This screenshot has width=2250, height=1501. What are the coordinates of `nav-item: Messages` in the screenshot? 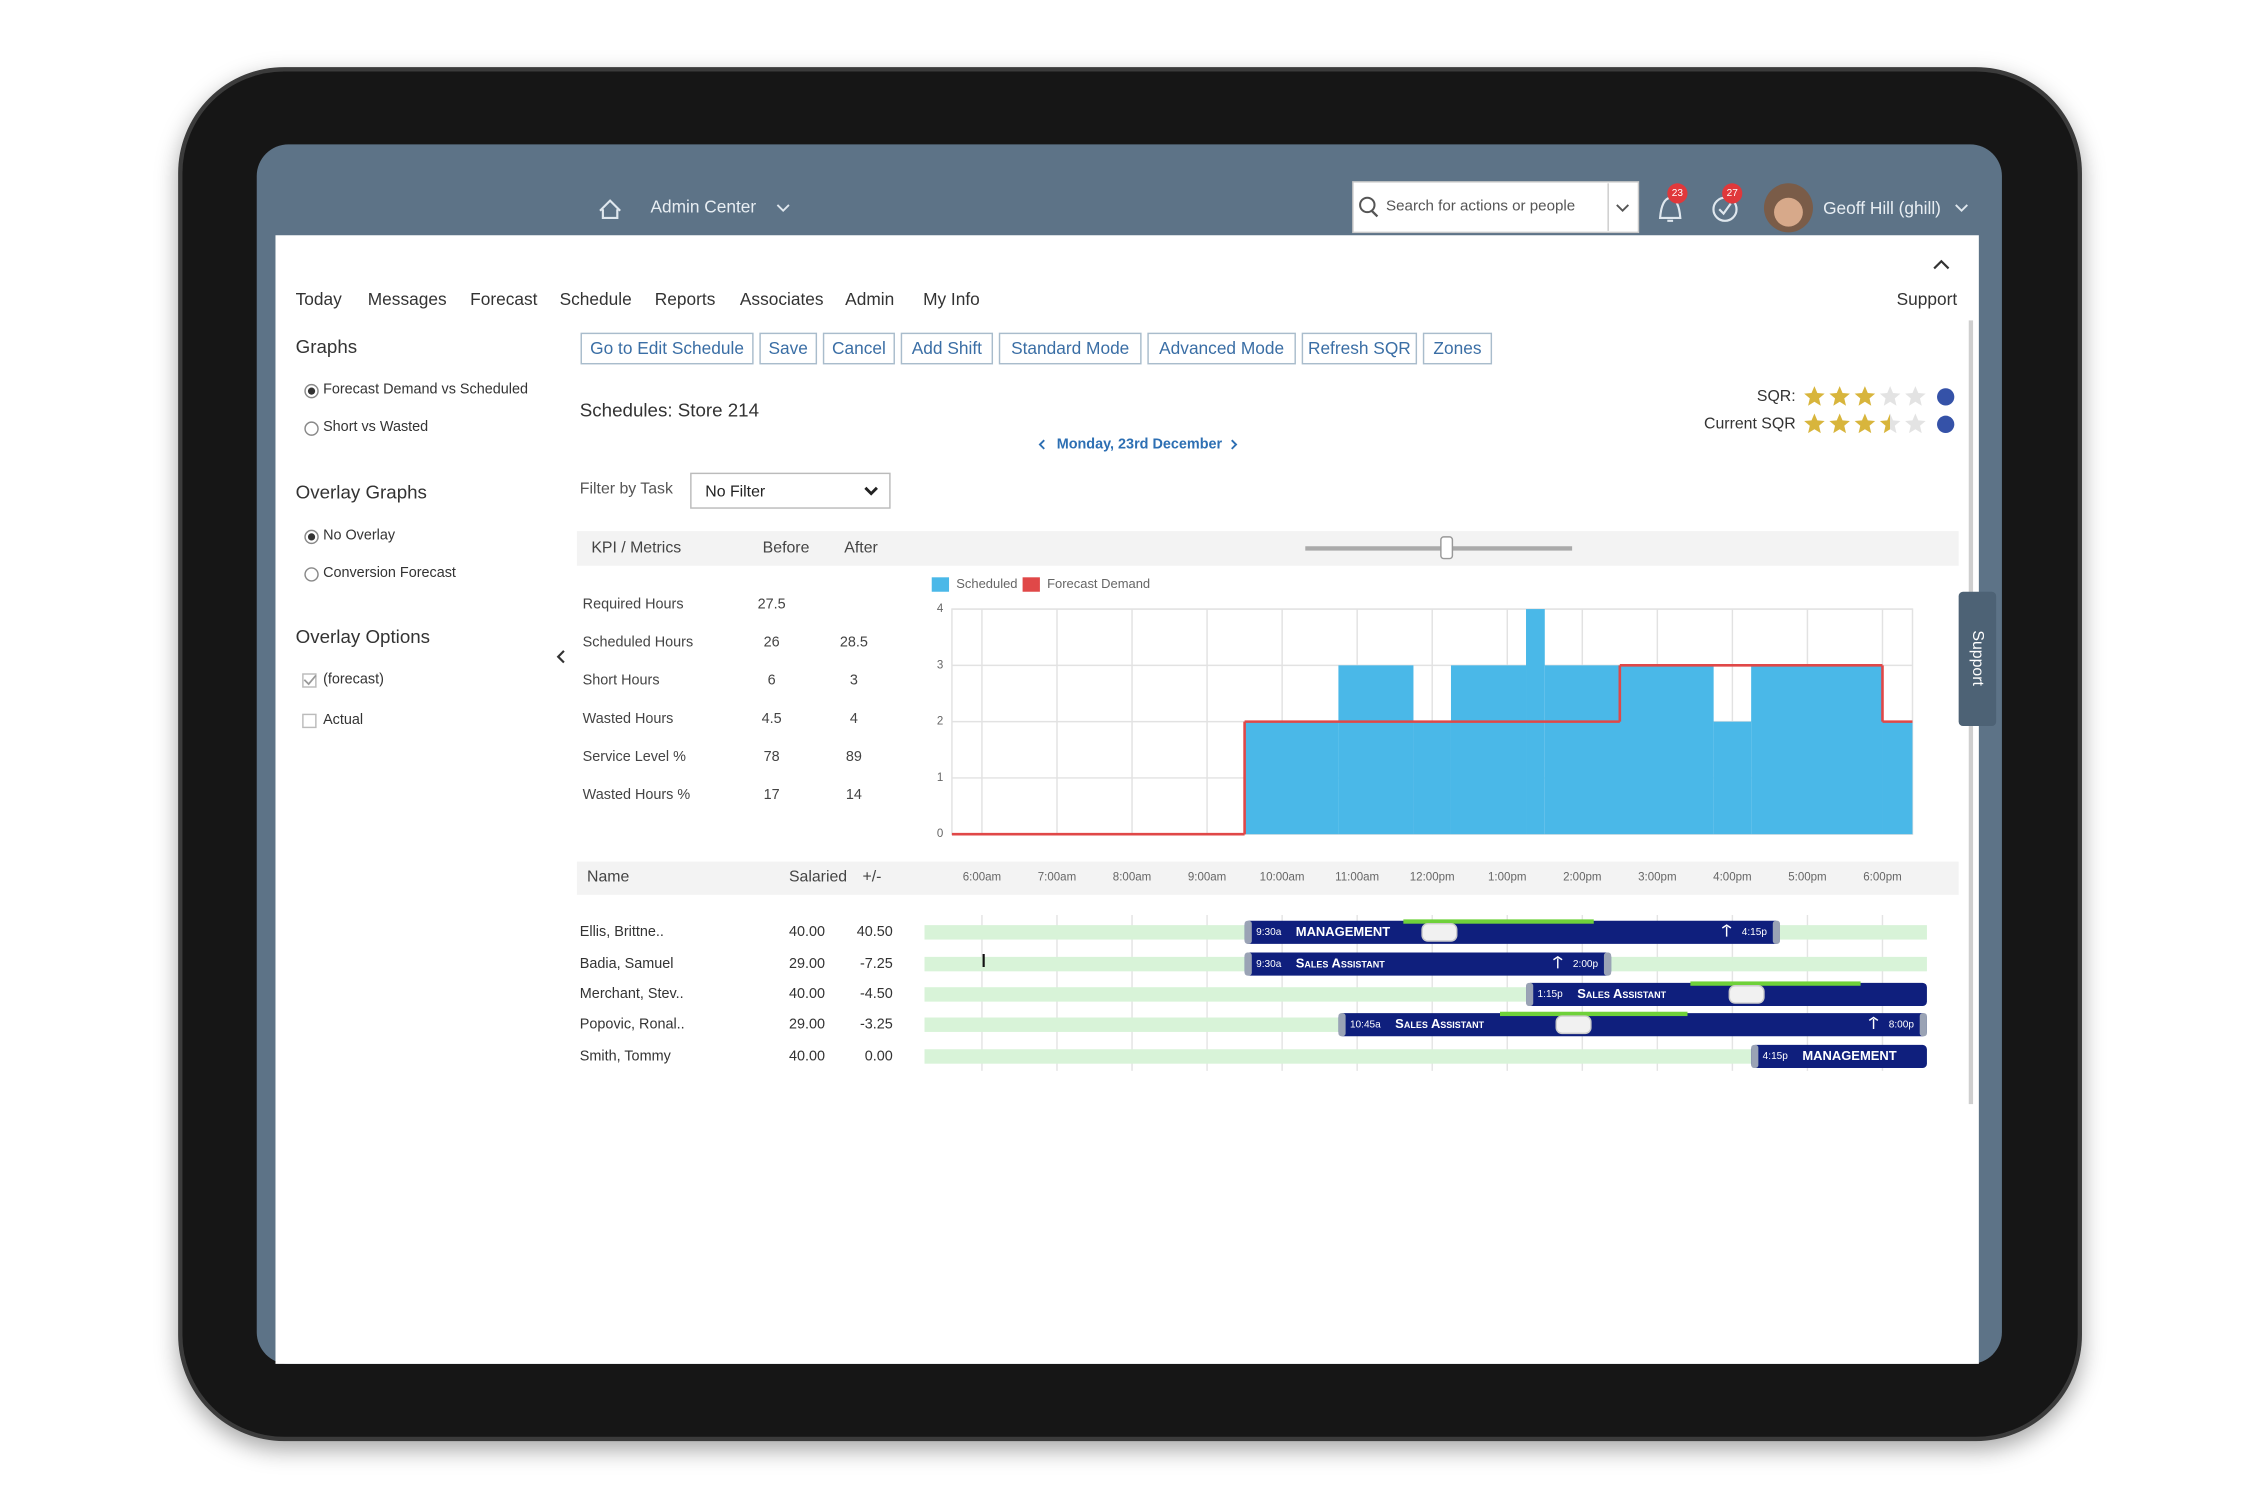 It's located at (407, 299).